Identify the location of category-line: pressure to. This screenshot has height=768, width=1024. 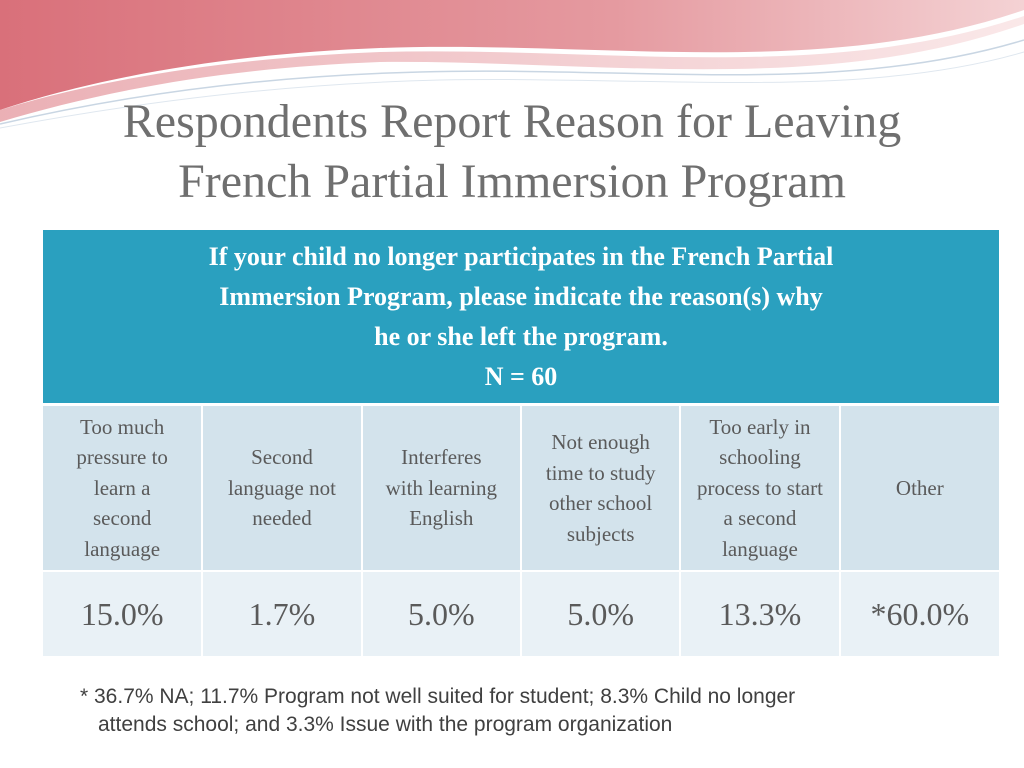
(122, 457).